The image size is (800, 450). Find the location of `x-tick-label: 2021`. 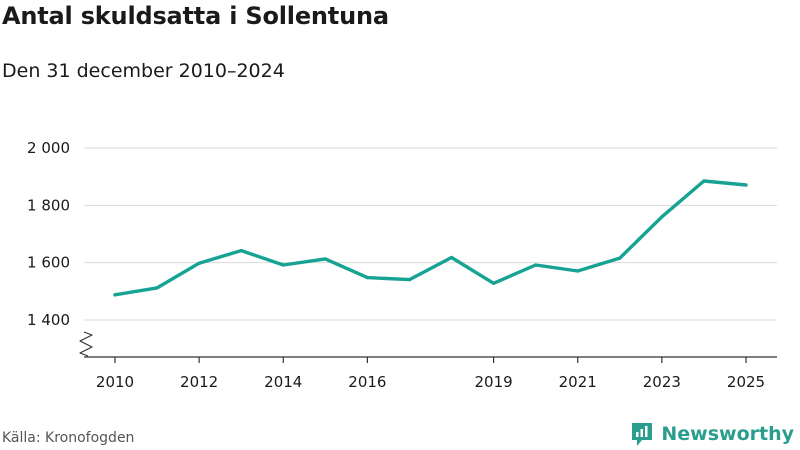

x-tick-label: 2021 is located at coordinates (578, 382).